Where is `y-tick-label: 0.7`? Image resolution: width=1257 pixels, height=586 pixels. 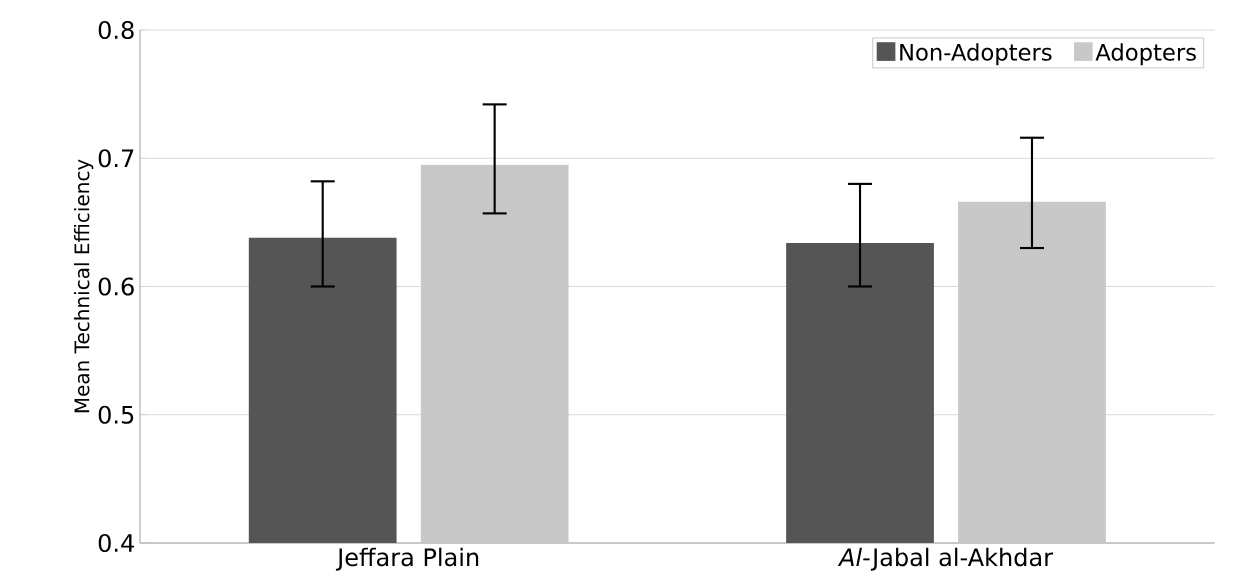
y-tick-label: 0.7 is located at coordinates (116, 158).